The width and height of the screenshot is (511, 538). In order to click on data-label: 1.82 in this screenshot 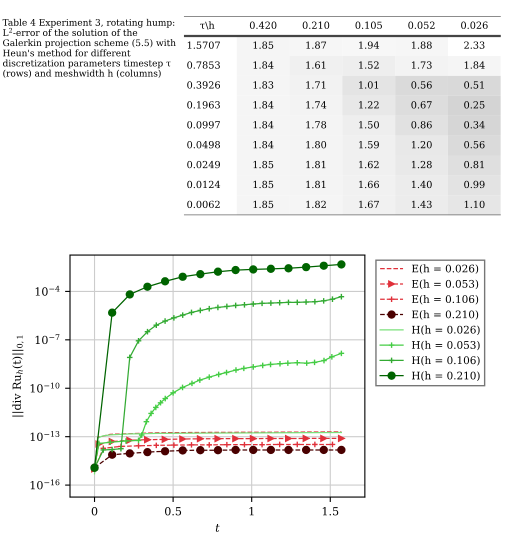, I will do `click(316, 204)`.